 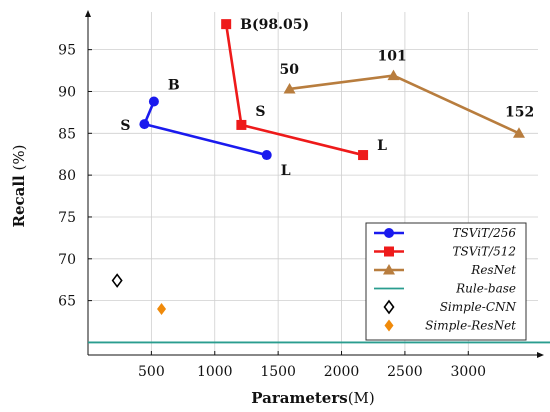 I want to click on series-simple-resnet, so click(x=162, y=308).